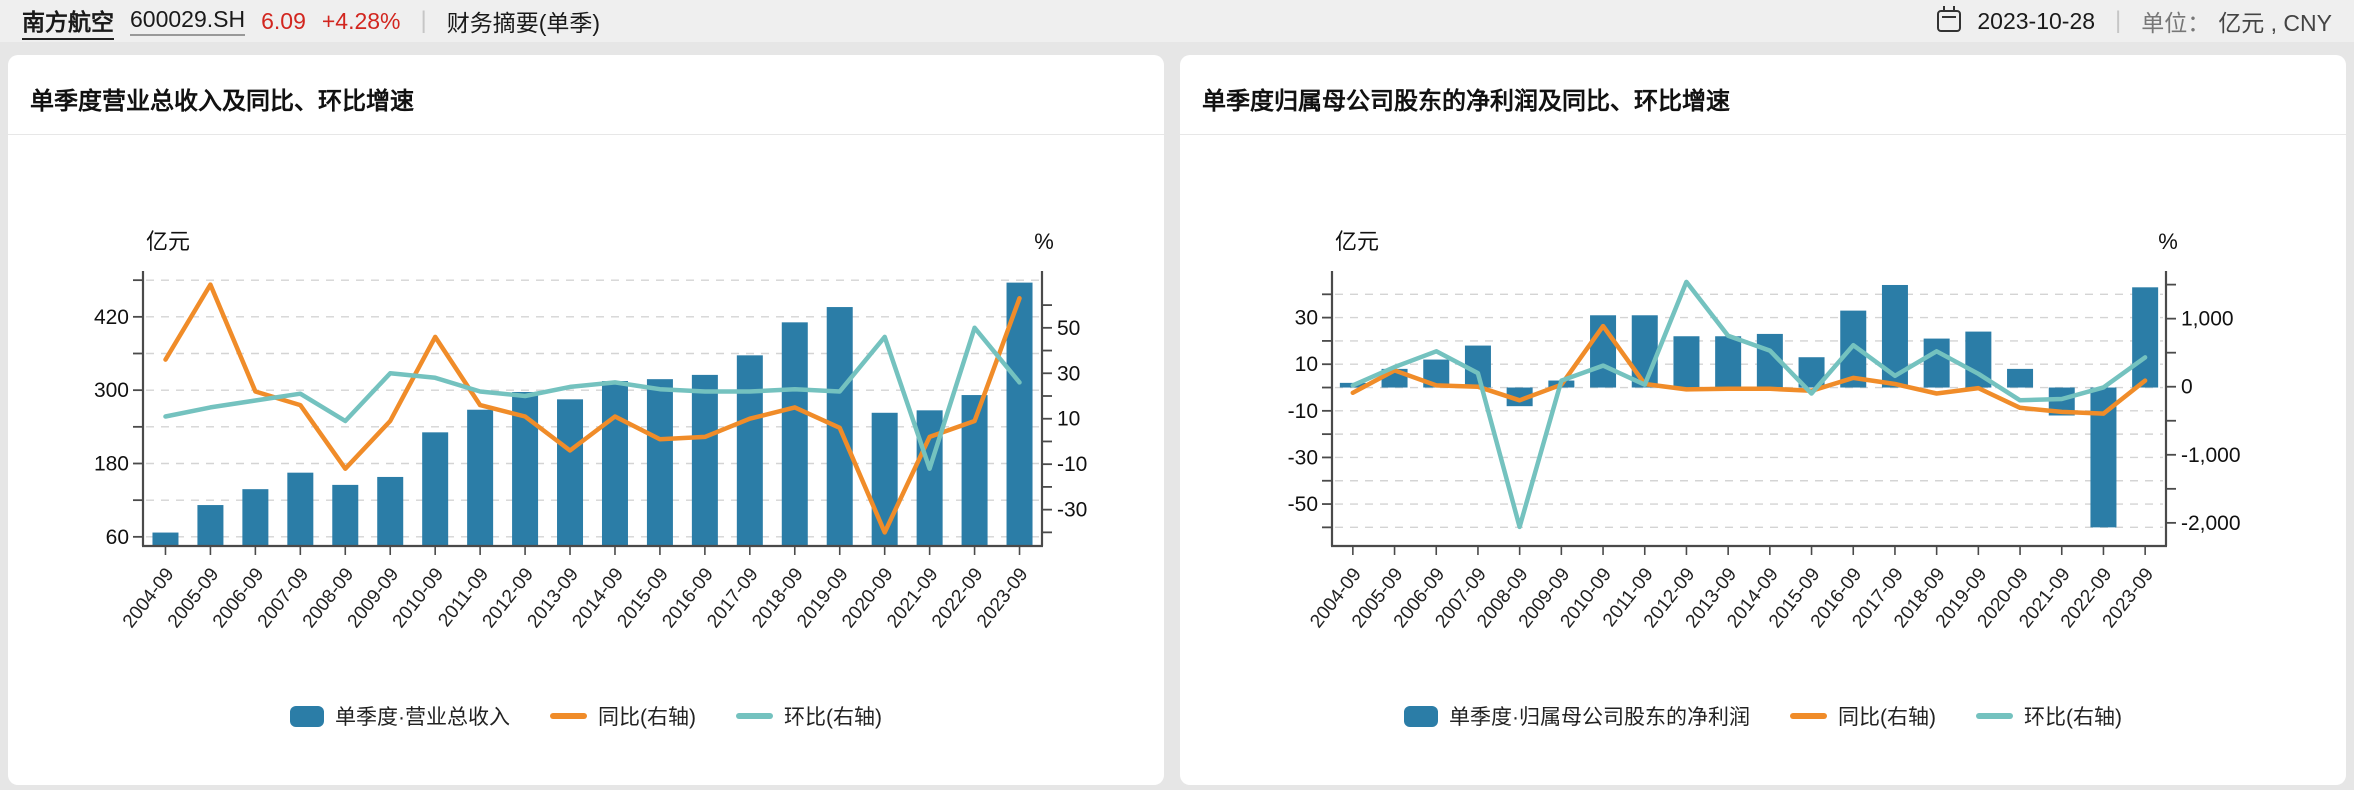 The height and width of the screenshot is (790, 2354). I want to click on stock-code: 600029.SH, so click(188, 21).